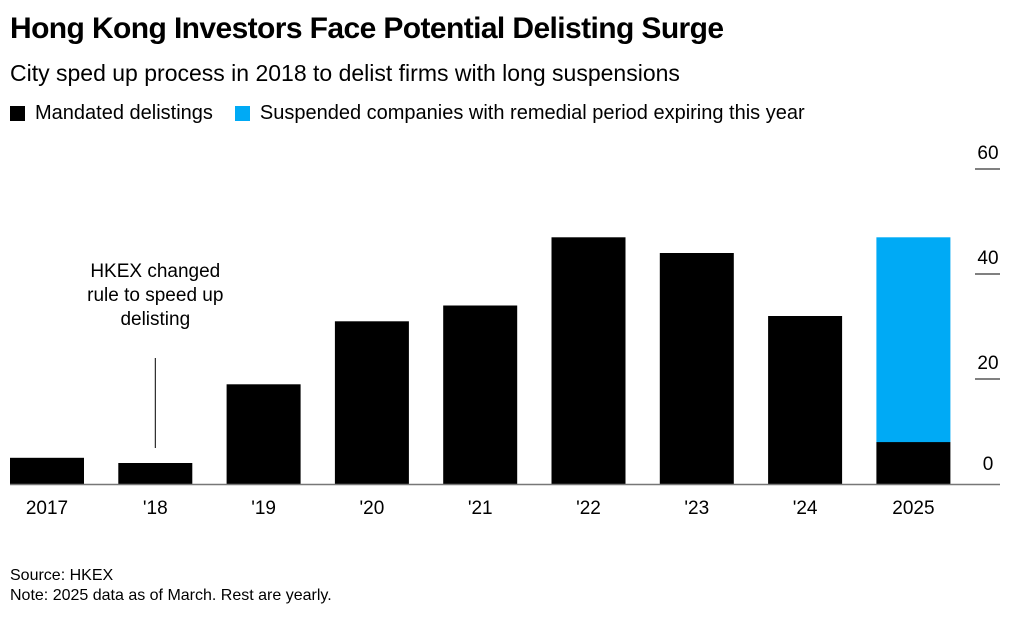  Describe the element at coordinates (155, 354) in the screenshot. I see `annotation: HKEX changed rule to speed up delisting` at that location.